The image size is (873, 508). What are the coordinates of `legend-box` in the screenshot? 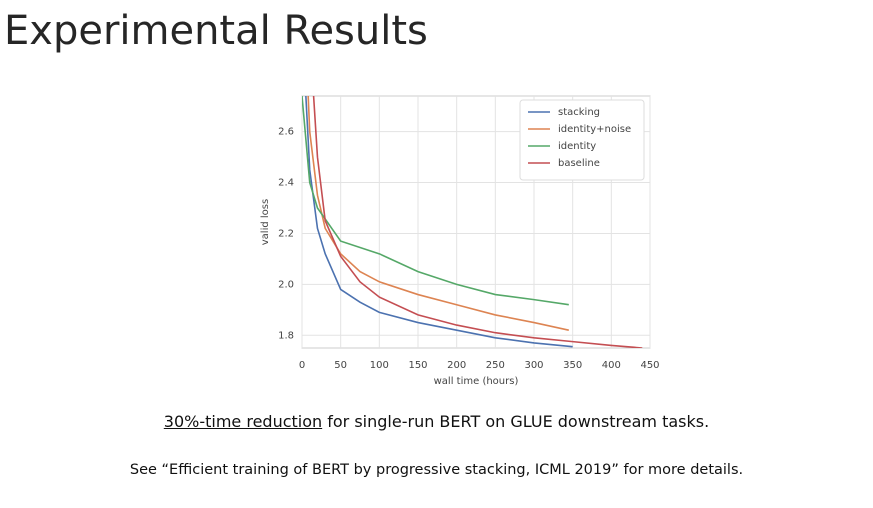 It's located at (582, 140).